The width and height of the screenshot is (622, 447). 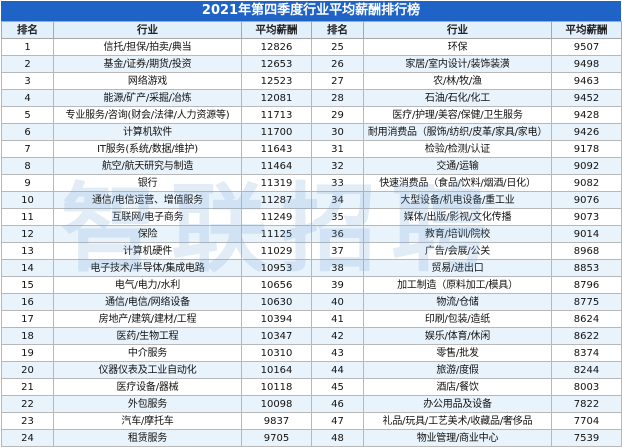 I want to click on industry-cell: 计算机硬件, so click(x=147, y=251).